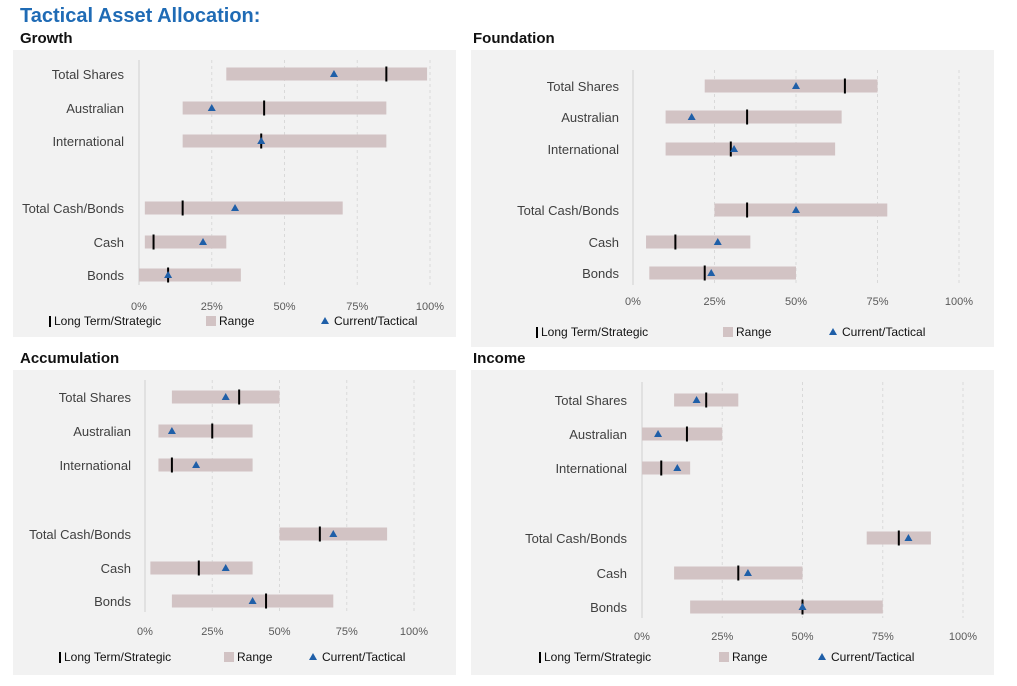  What do you see at coordinates (499, 358) in the screenshot?
I see `chart-title-income: Income` at bounding box center [499, 358].